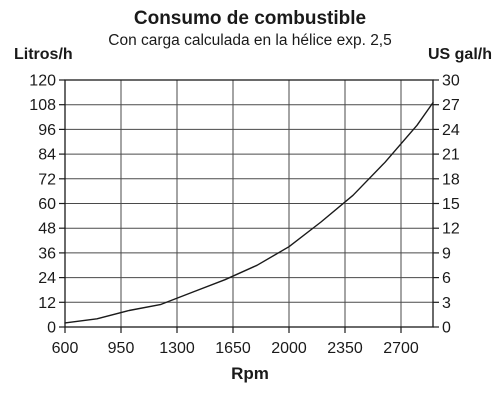 Image resolution: width=500 pixels, height=400 pixels. Describe the element at coordinates (401, 348) in the screenshot. I see `x-tick-label: 2700` at that location.